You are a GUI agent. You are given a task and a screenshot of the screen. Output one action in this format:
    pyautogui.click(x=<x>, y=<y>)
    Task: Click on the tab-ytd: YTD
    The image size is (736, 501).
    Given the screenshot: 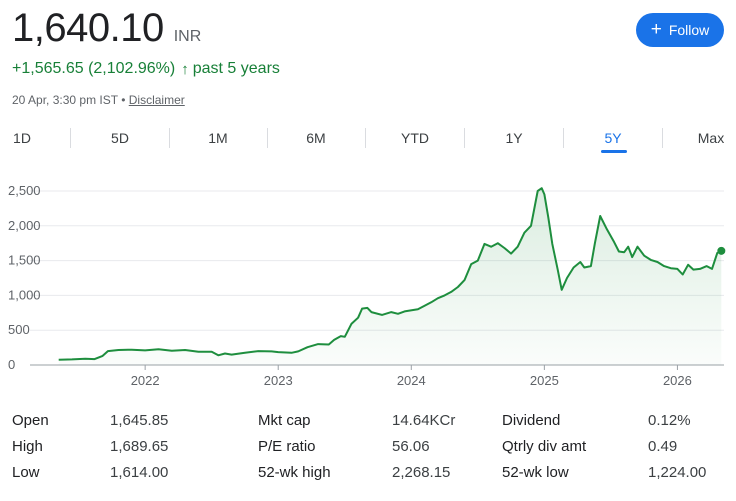 What is the action you would take?
    pyautogui.click(x=415, y=138)
    